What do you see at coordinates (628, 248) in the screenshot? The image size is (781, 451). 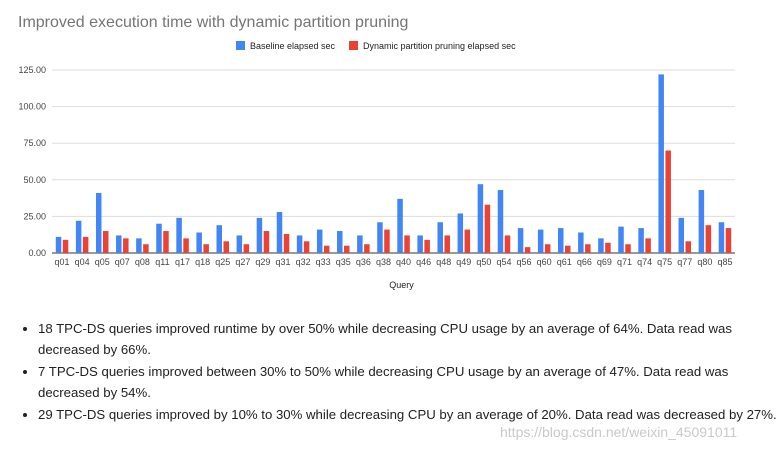 I see `bar-dpp-q71` at bounding box center [628, 248].